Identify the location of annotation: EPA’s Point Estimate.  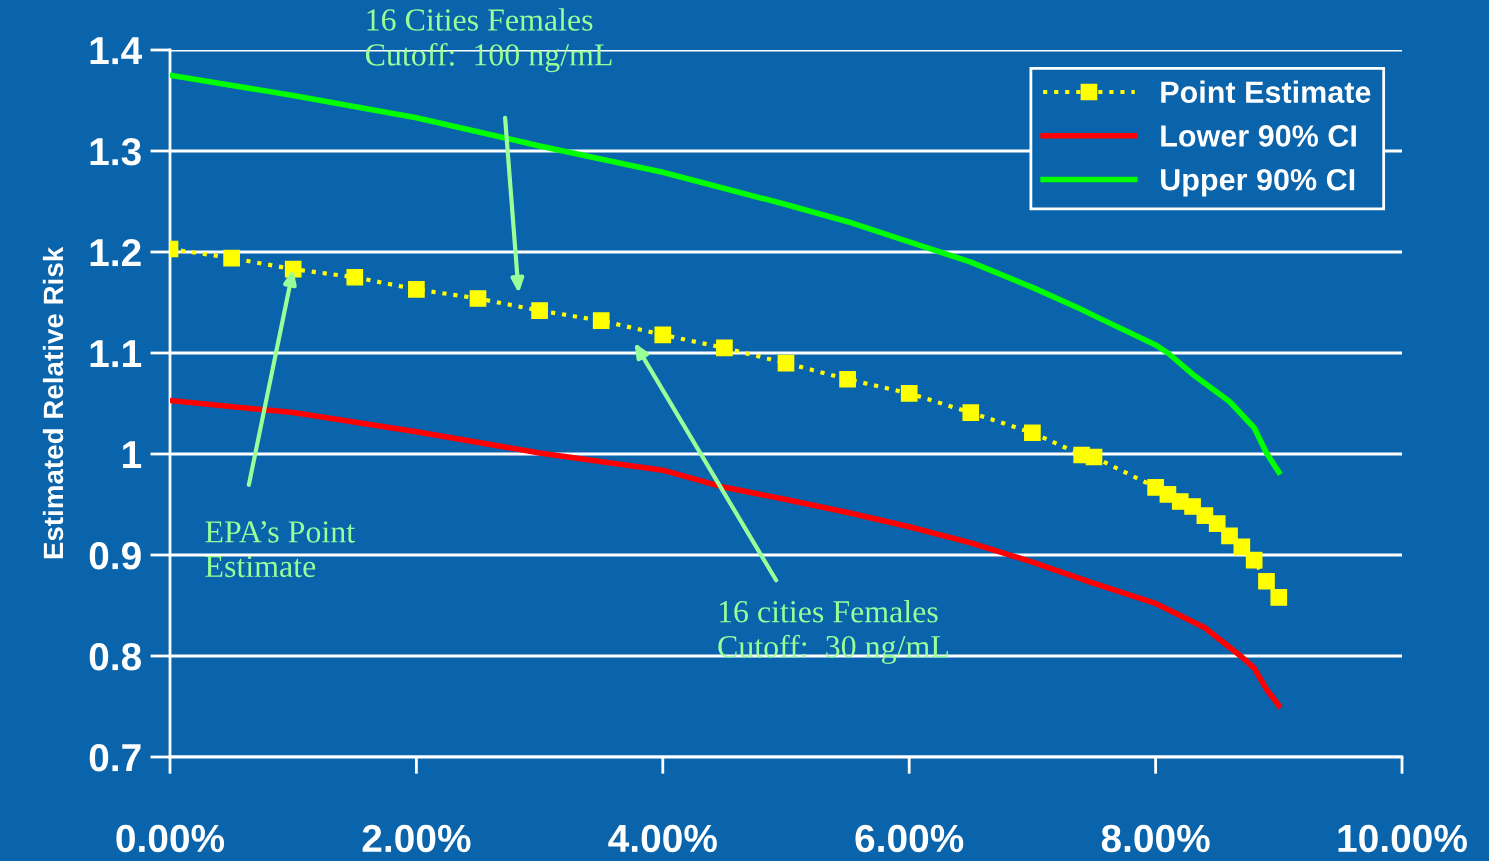
(280, 549).